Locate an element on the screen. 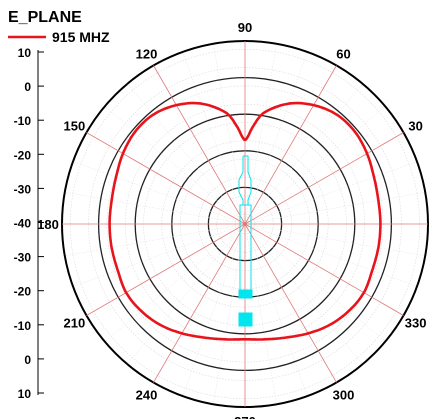 This screenshot has width=433, height=419. scale-label: -30 is located at coordinates (23, 258).